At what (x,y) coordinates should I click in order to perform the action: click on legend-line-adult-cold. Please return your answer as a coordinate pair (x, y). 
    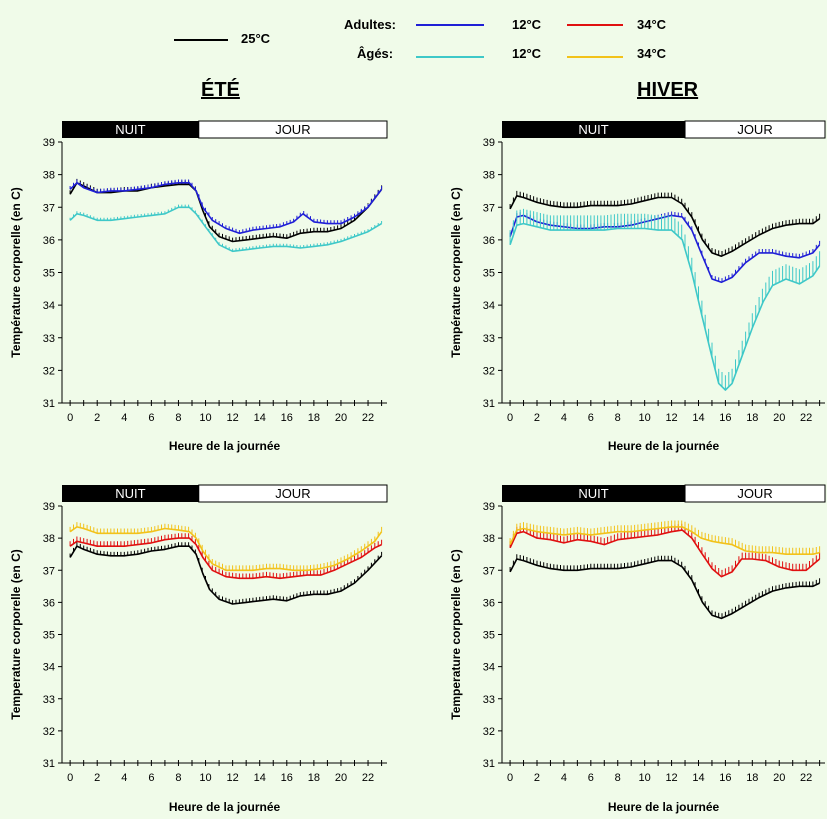
    Looking at the image, I should click on (450, 25).